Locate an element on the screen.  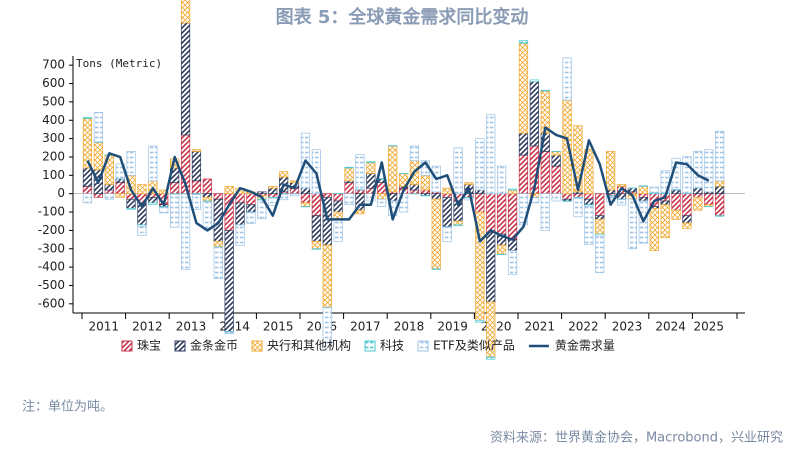
x-tick-label: 2024 is located at coordinates (670, 327).